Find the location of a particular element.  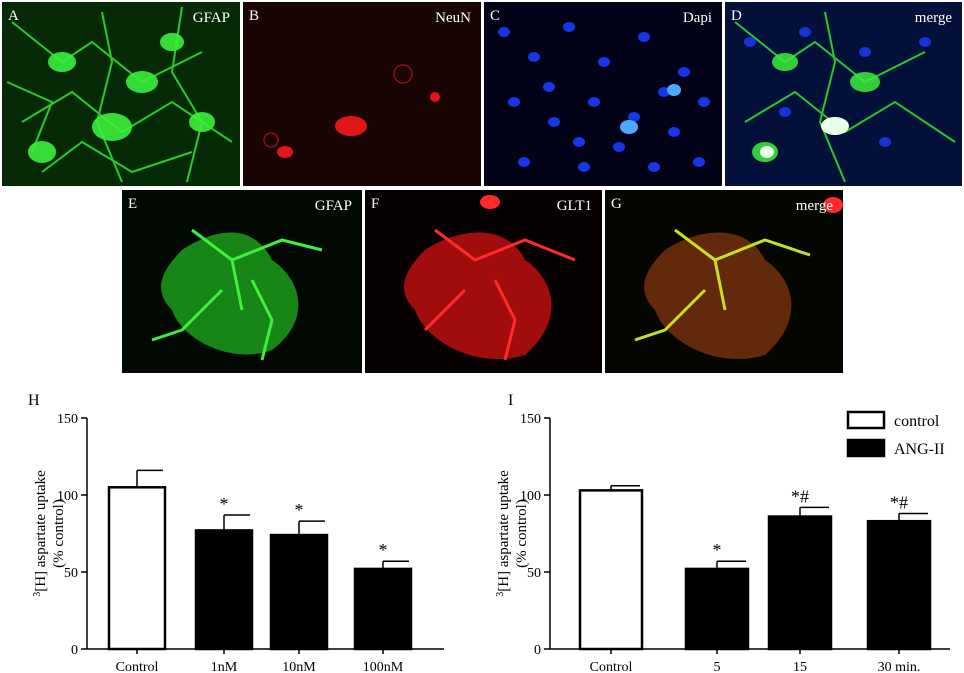

glt1-transporter-image is located at coordinates (483, 281).